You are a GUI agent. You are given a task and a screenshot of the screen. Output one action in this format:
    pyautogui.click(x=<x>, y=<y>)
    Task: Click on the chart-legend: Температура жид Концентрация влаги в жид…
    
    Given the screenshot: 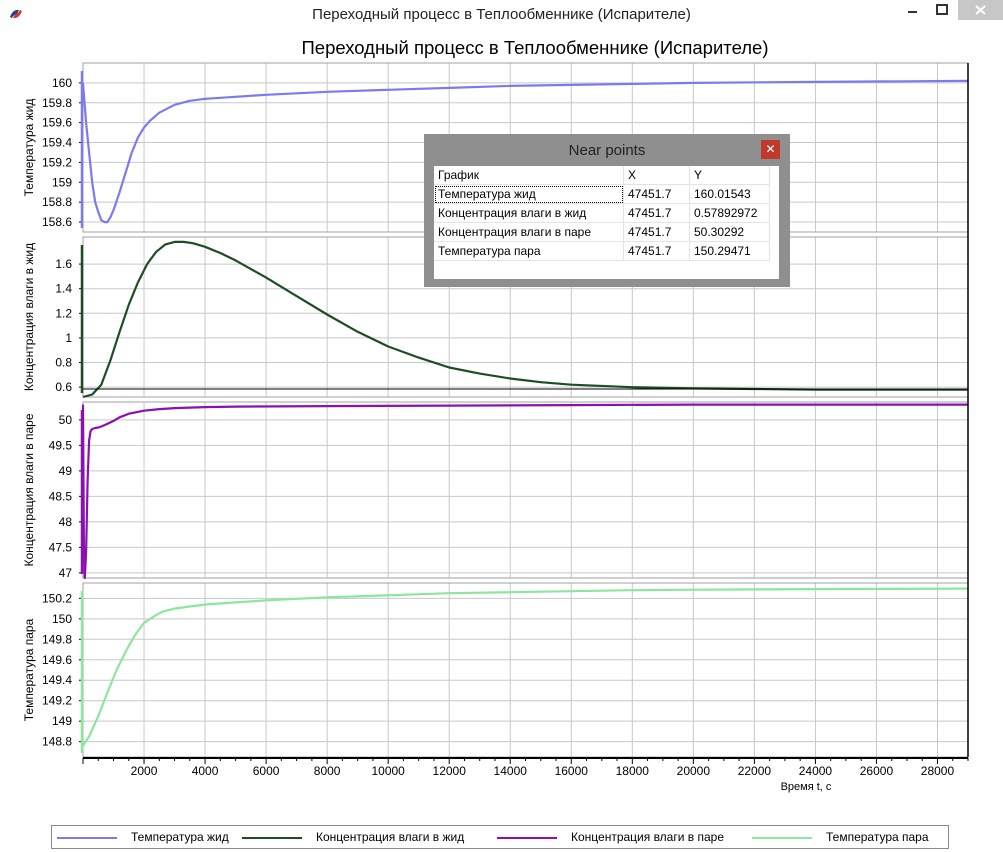 What is the action you would take?
    pyautogui.click(x=500, y=837)
    